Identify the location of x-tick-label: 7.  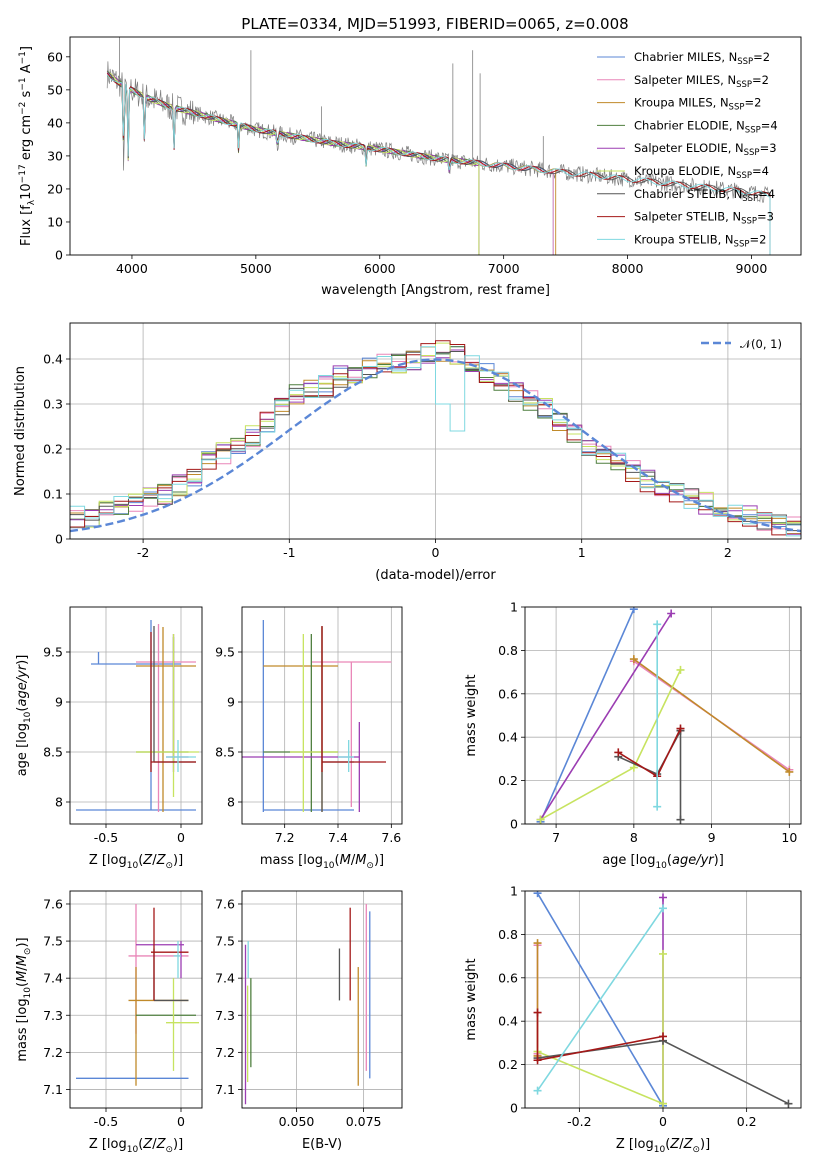
(556, 837).